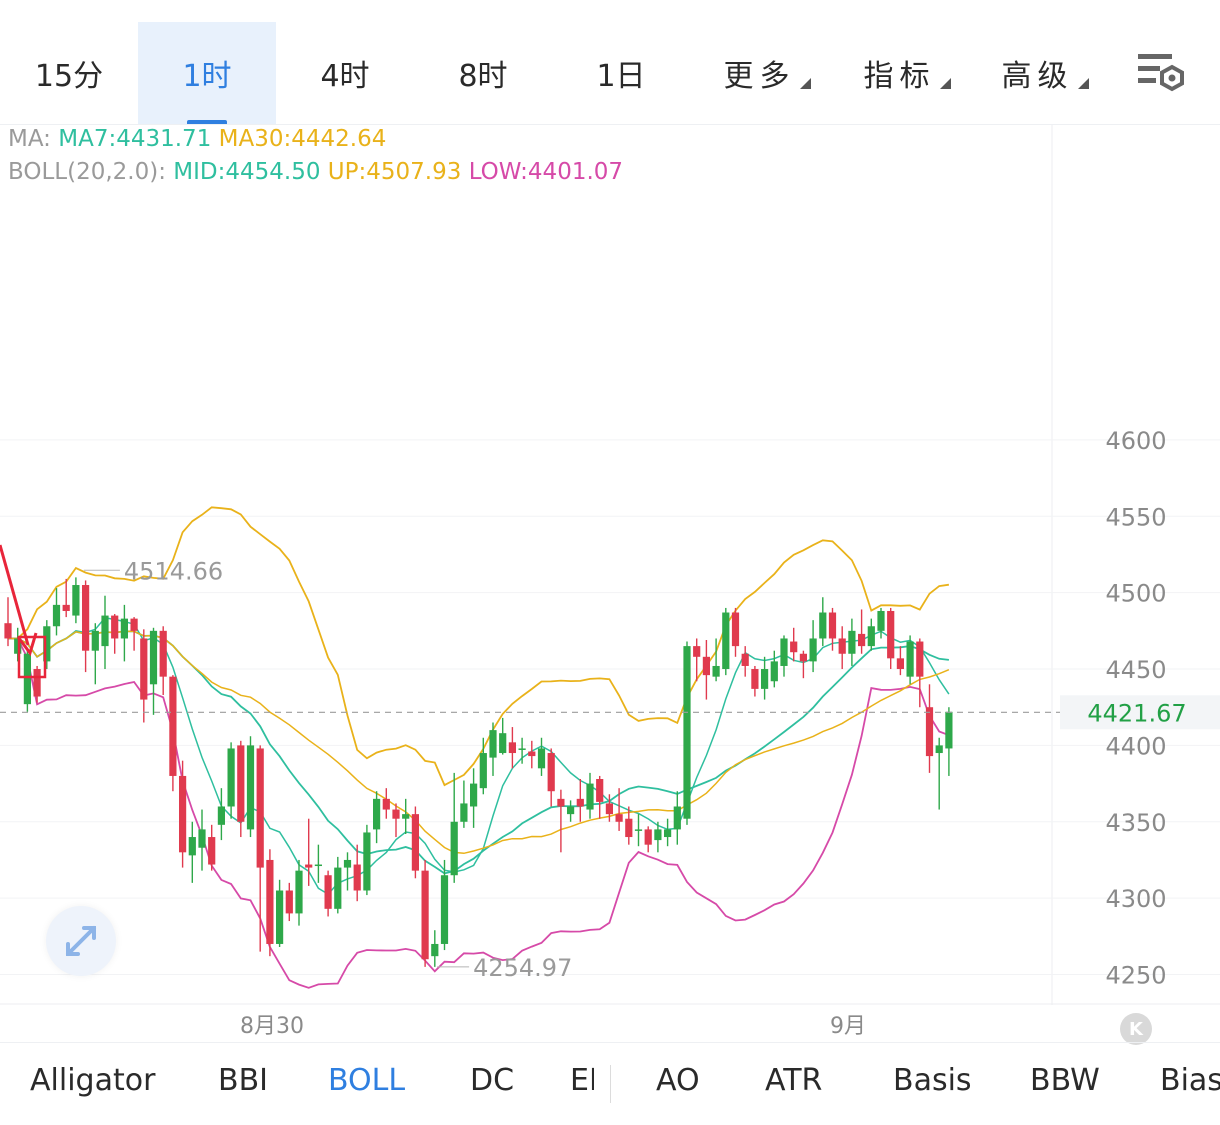  What do you see at coordinates (522, 968) in the screenshot?
I see `low-marker-label: 4254.97` at bounding box center [522, 968].